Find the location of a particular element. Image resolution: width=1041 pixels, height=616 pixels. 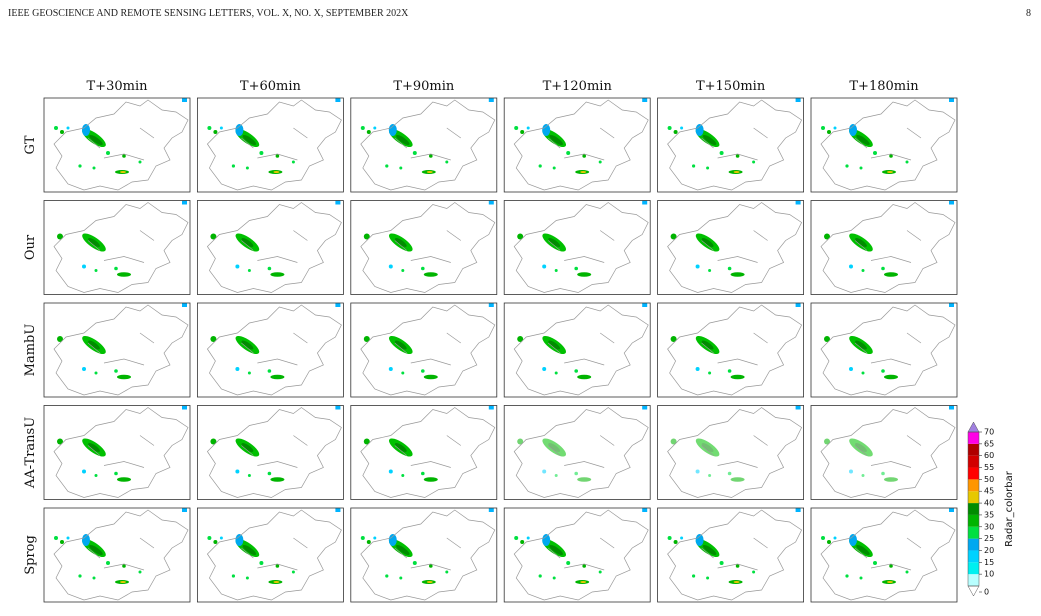

colorbar-tick-label: 50 is located at coordinates (989, 479).